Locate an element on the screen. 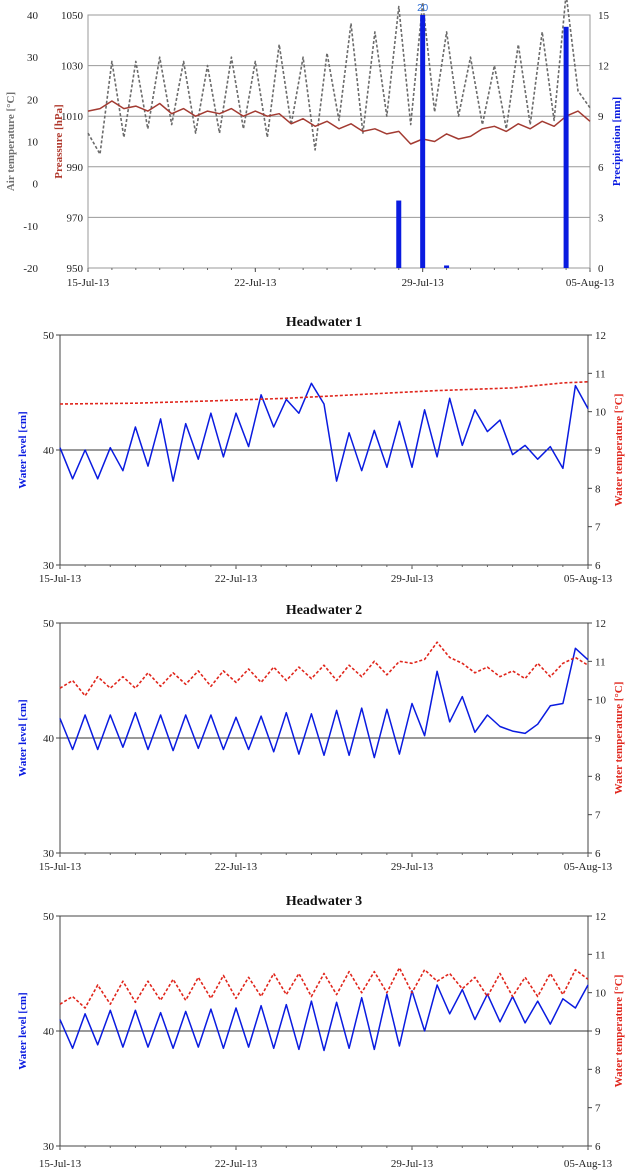  y-tick-precip: 6 is located at coordinates (601, 168).